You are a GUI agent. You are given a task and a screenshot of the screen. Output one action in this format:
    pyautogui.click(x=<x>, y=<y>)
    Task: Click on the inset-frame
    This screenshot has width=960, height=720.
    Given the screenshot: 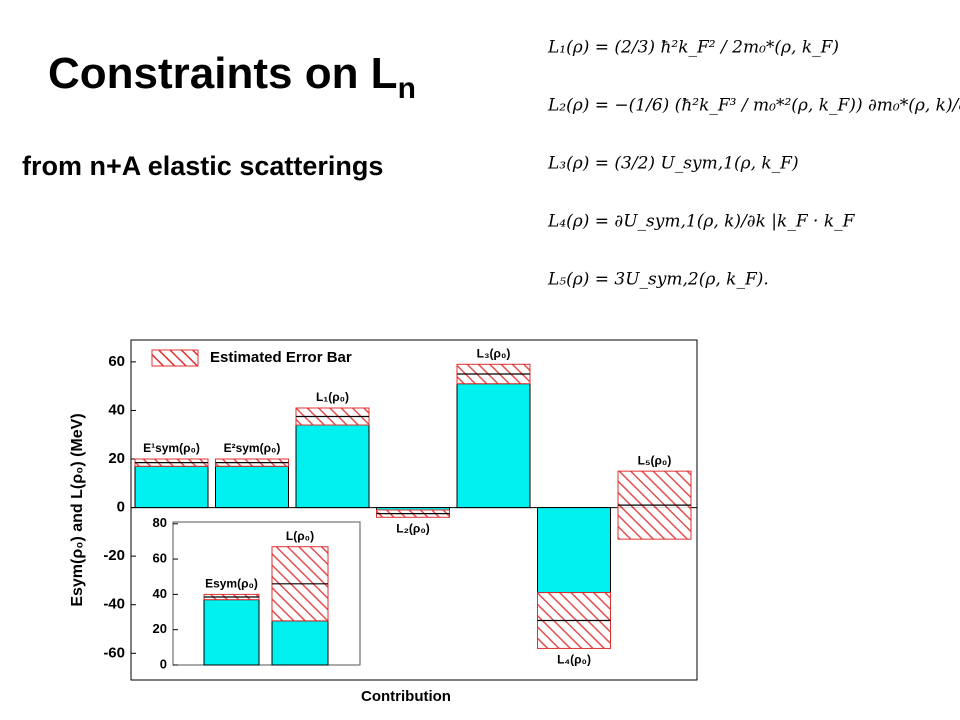 What is the action you would take?
    pyautogui.click(x=266, y=593)
    